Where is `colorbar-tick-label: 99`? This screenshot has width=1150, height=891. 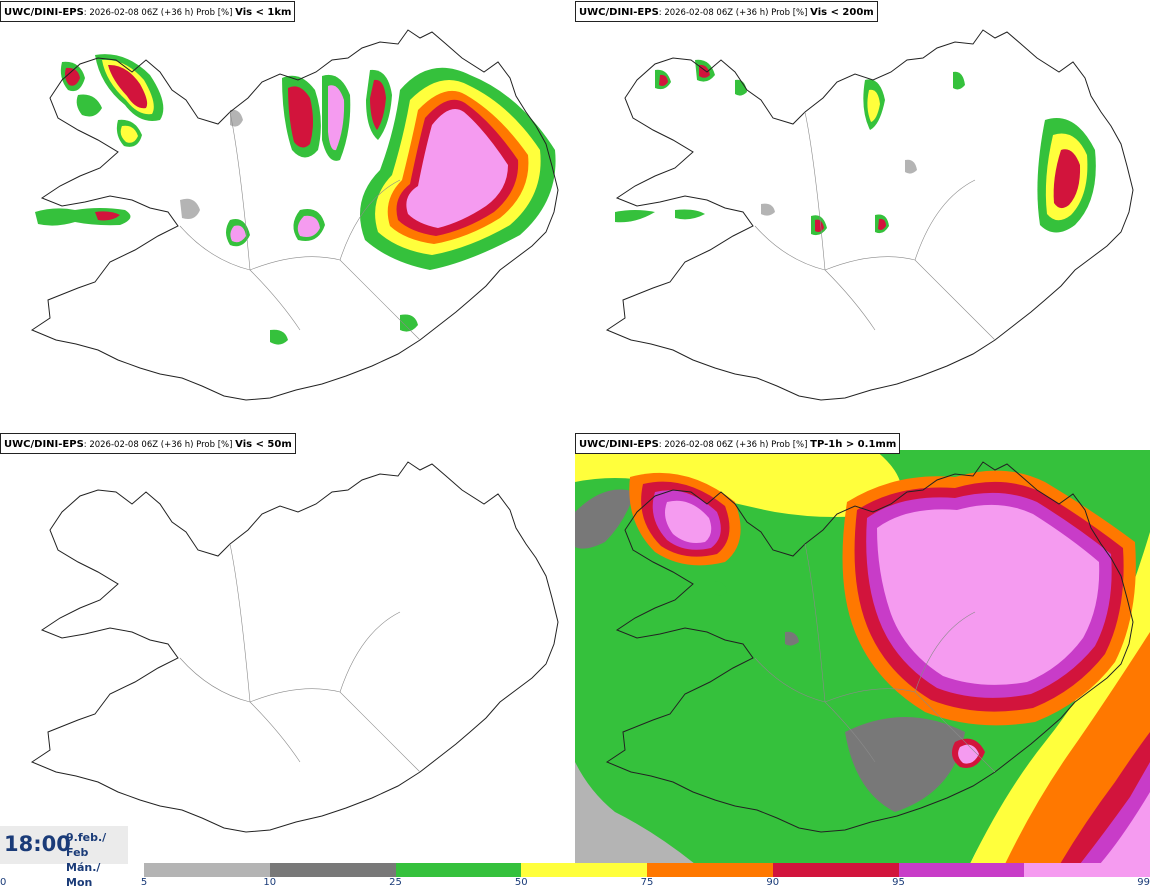 colorbar-tick-label: 99 is located at coordinates (1143, 882).